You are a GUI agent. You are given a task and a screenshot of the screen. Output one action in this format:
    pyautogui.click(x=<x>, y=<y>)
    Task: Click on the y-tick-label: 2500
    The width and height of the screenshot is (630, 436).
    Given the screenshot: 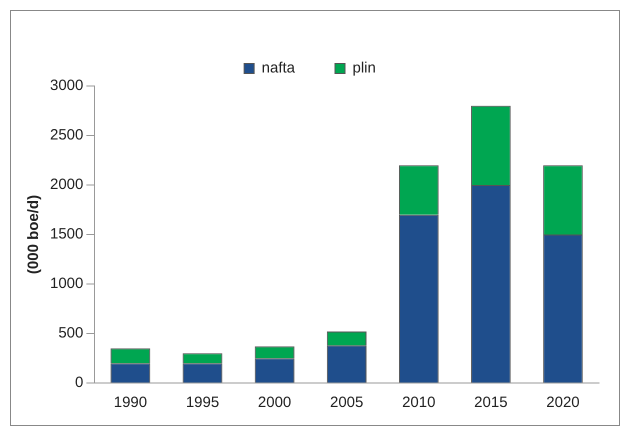 What is the action you would take?
    pyautogui.click(x=67, y=135)
    